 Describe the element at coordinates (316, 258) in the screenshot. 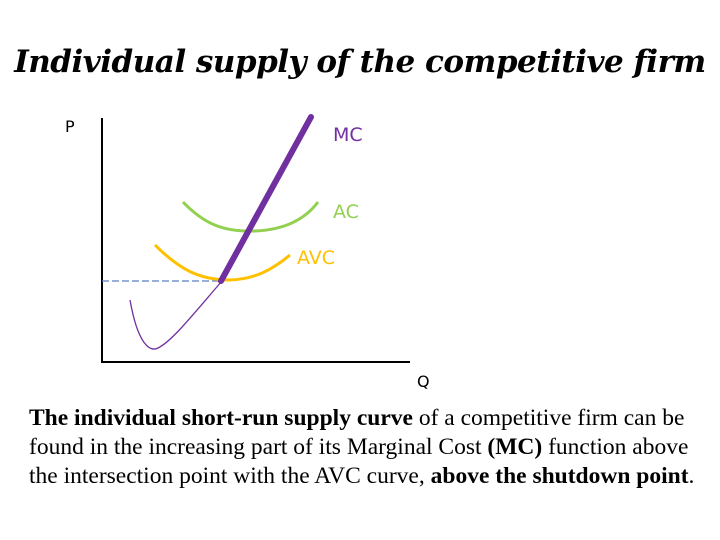

I see `avc-label: AVC` at that location.